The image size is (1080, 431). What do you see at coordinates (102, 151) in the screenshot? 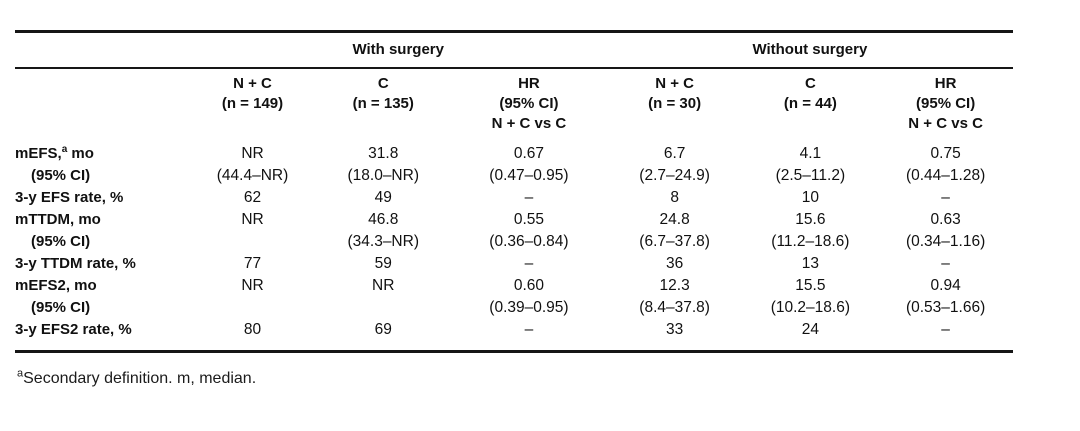
I see `row-label: mEFS,a mo` at bounding box center [102, 151].